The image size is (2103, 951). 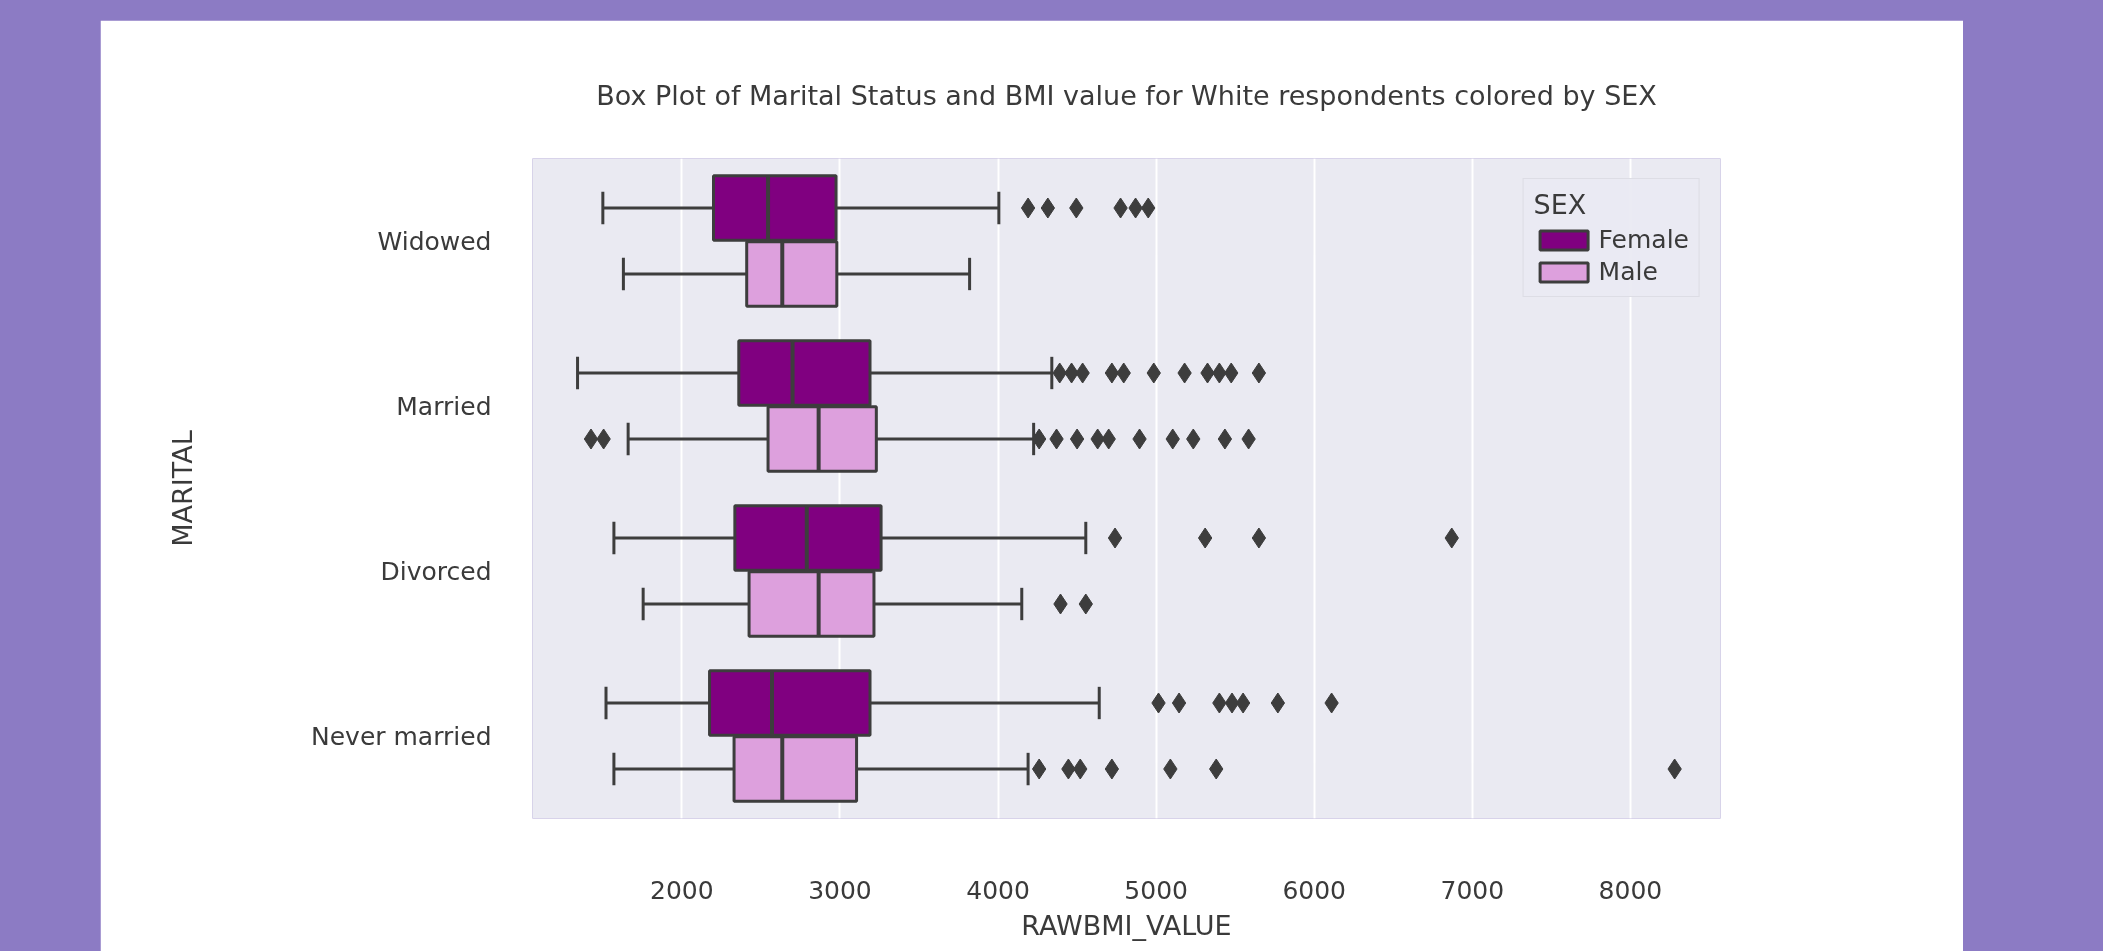 What do you see at coordinates (1314, 890) in the screenshot?
I see `x-tick-label: 6000` at bounding box center [1314, 890].